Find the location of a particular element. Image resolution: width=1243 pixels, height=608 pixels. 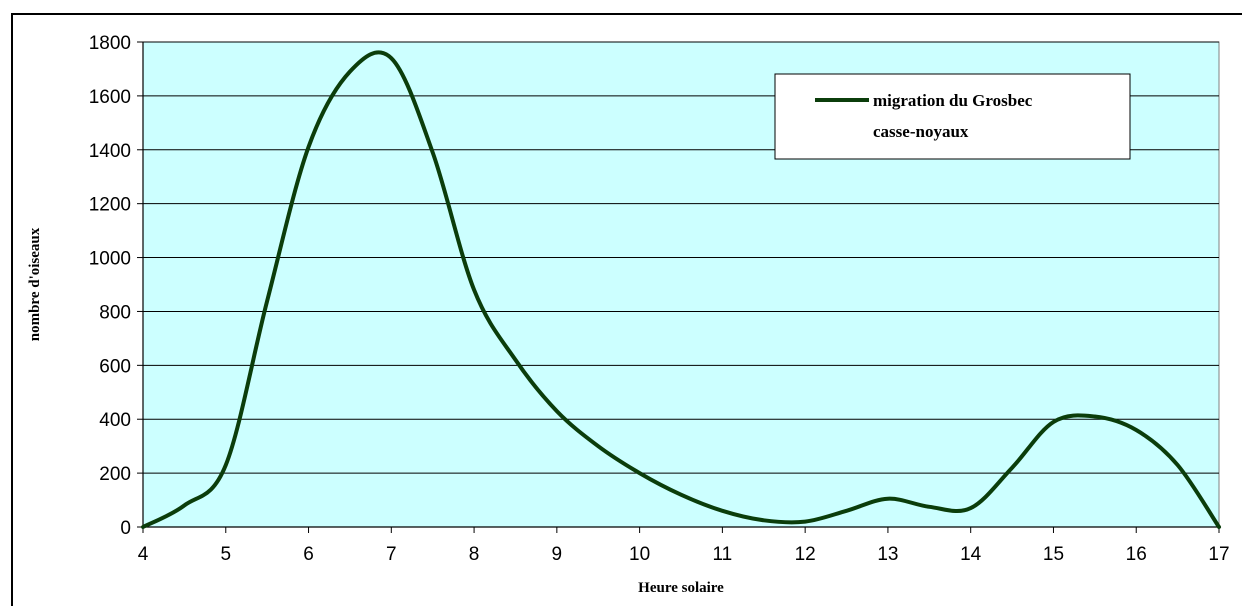

legend: migration du Grosbec casse-noyaux is located at coordinates (952, 116).